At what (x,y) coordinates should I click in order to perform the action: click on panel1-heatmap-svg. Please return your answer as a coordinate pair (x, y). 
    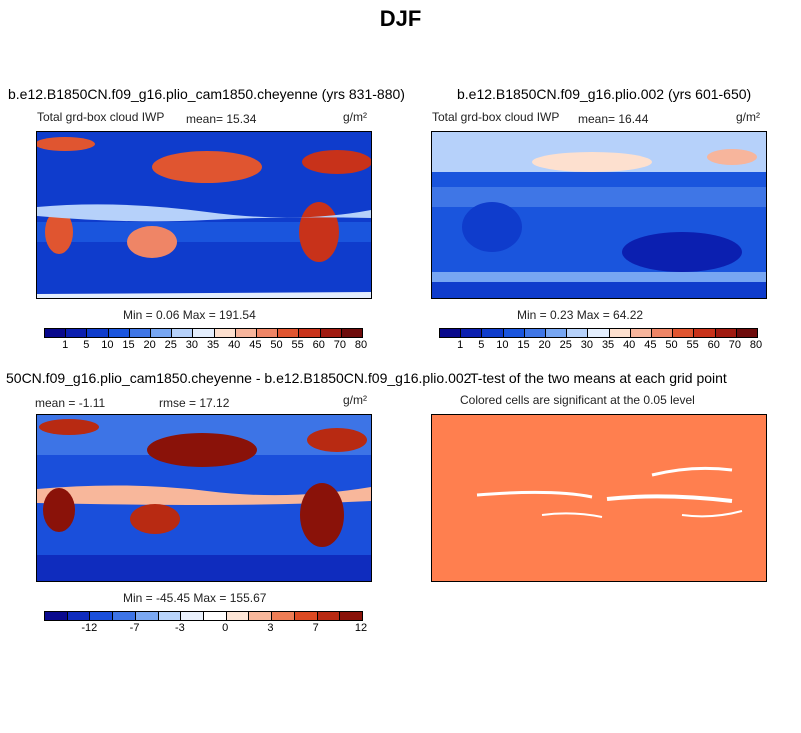
    Looking at the image, I should click on (204, 215).